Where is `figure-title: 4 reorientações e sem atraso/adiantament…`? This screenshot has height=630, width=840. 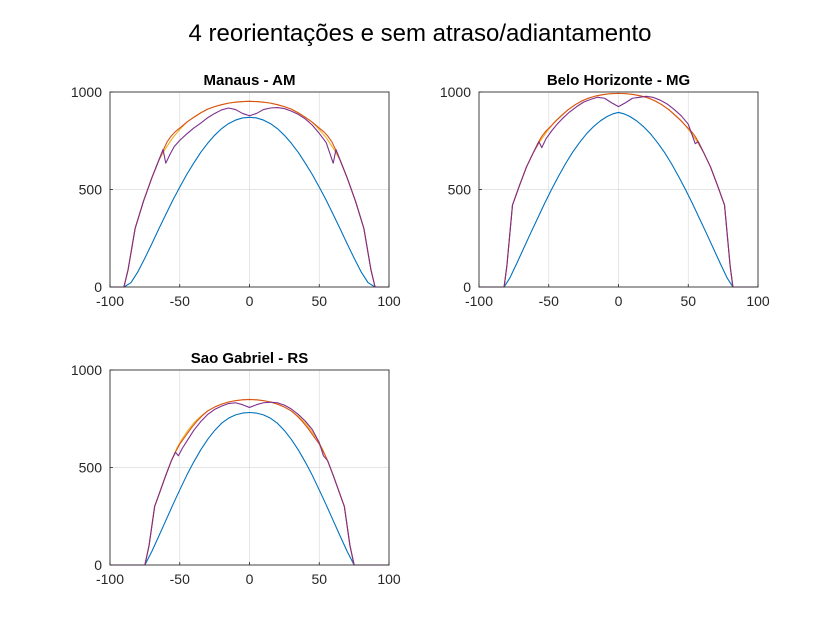 figure-title: 4 reorientações e sem atraso/adiantament… is located at coordinates (420, 33).